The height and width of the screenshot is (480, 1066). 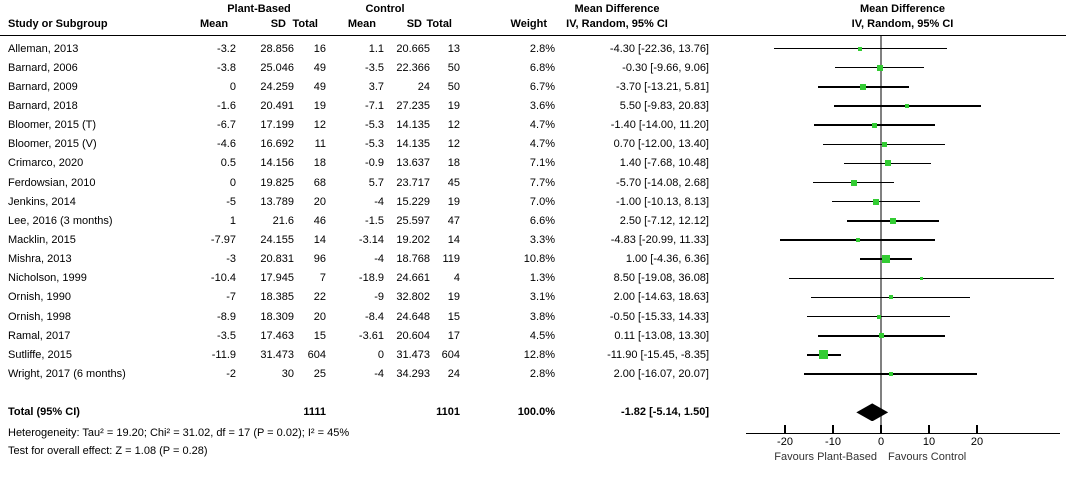 What do you see at coordinates (374, 144) in the screenshot?
I see `cell-c-mean: -5.3` at bounding box center [374, 144].